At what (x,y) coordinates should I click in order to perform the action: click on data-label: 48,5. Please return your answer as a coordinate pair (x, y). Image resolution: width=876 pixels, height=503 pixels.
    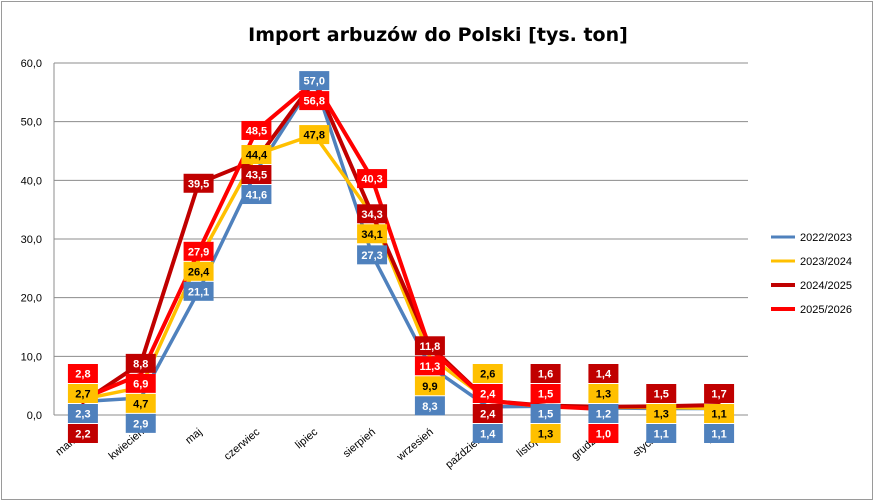
    Looking at the image, I should click on (256, 131).